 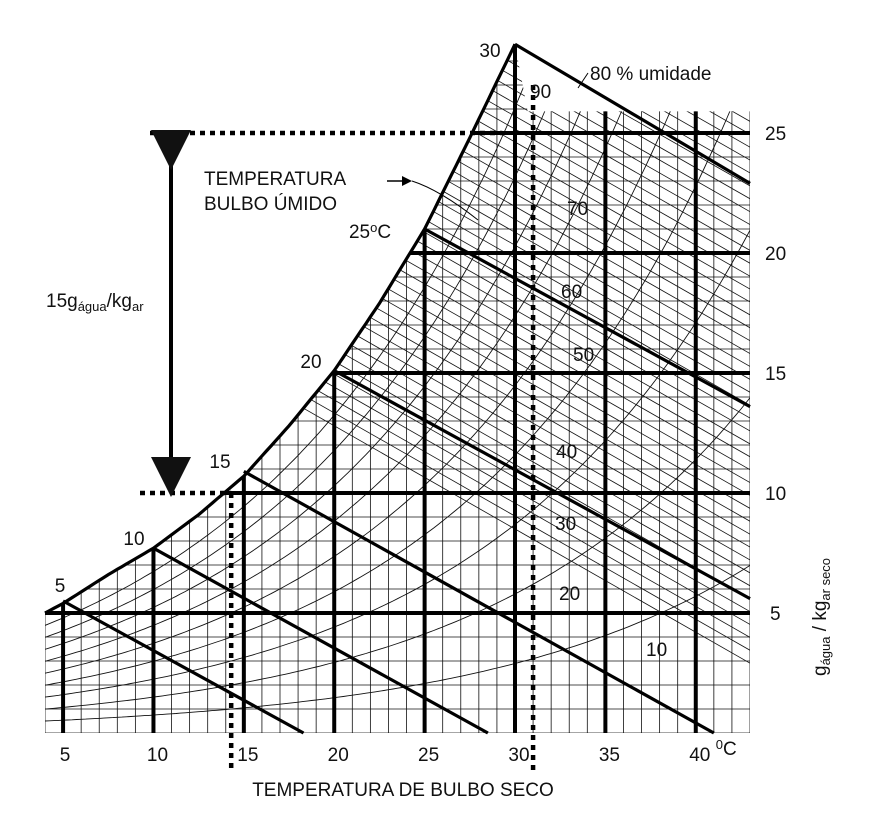 I want to click on rh-label-leaders, so click(x=583, y=80).